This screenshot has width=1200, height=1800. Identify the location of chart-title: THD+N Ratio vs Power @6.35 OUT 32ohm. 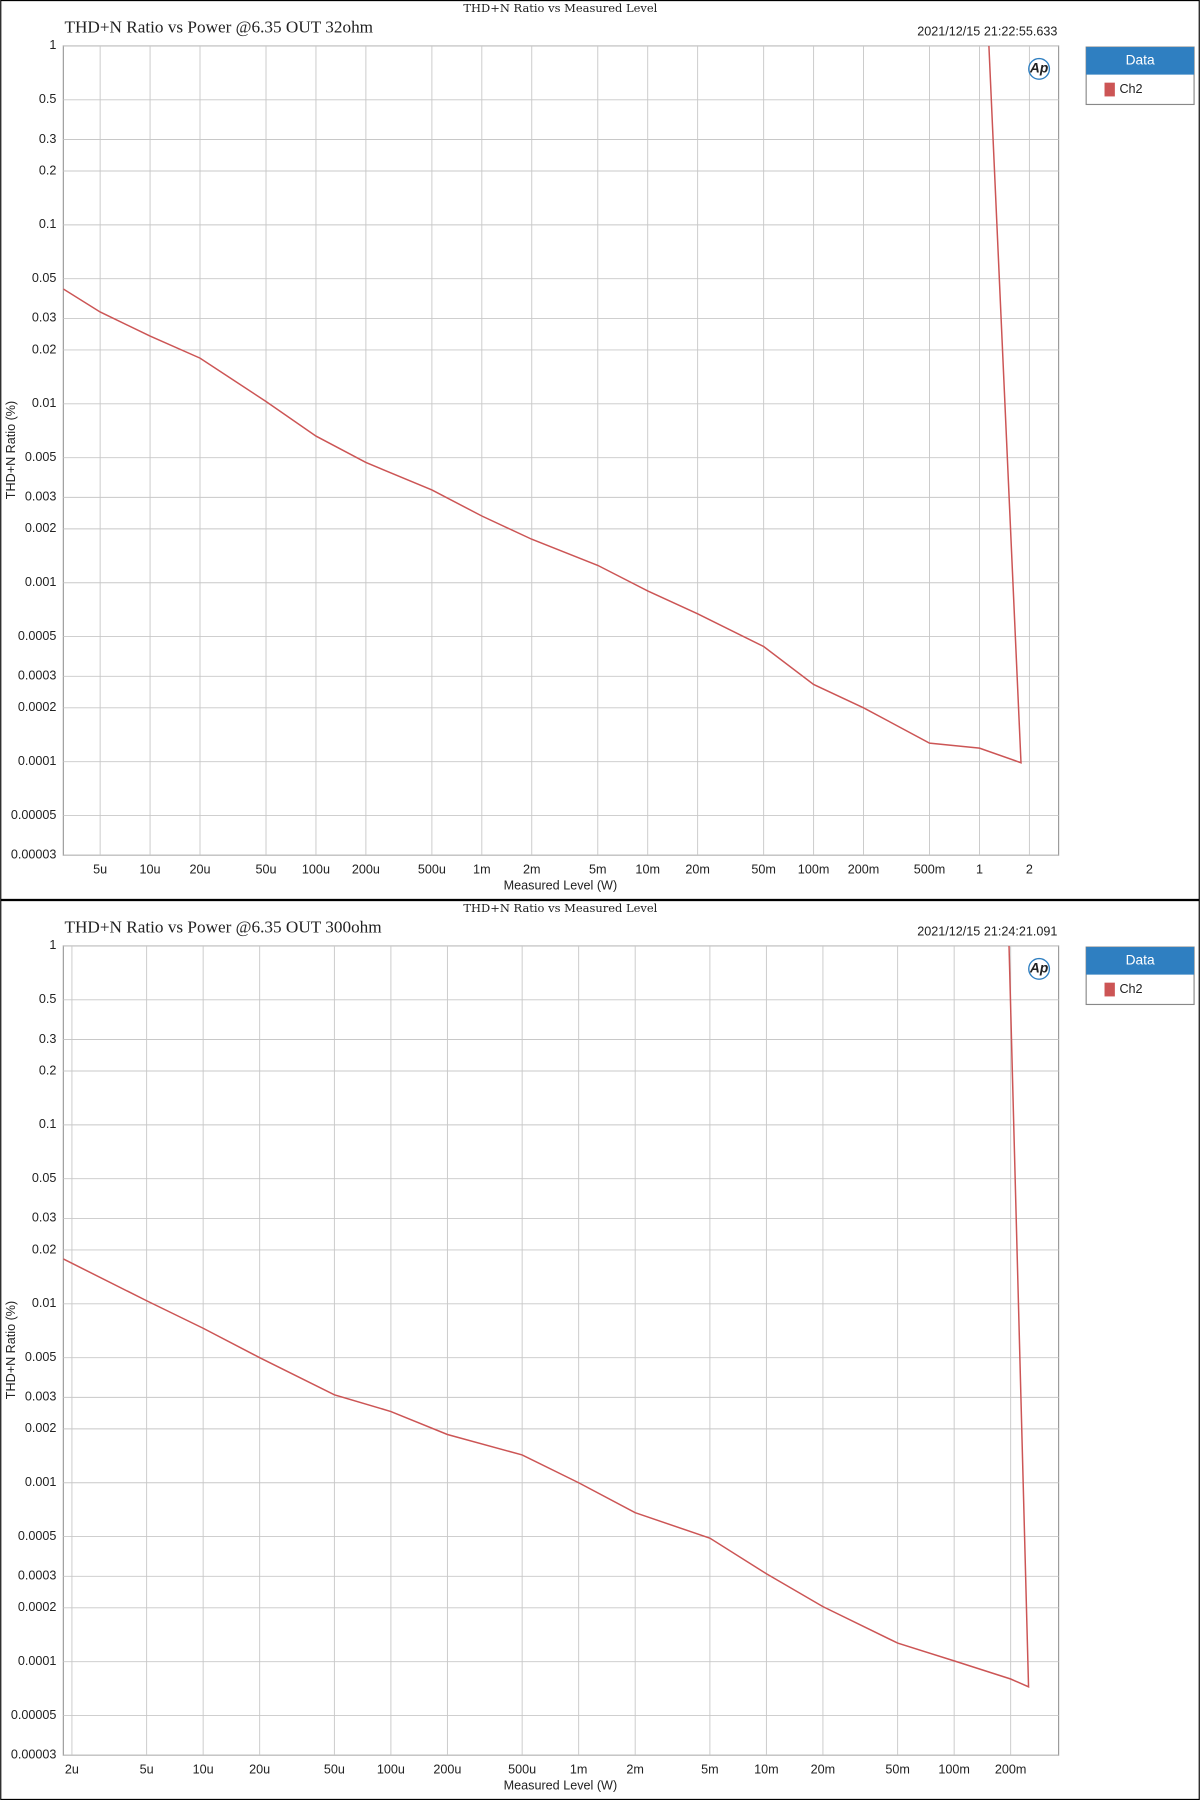
(218, 27).